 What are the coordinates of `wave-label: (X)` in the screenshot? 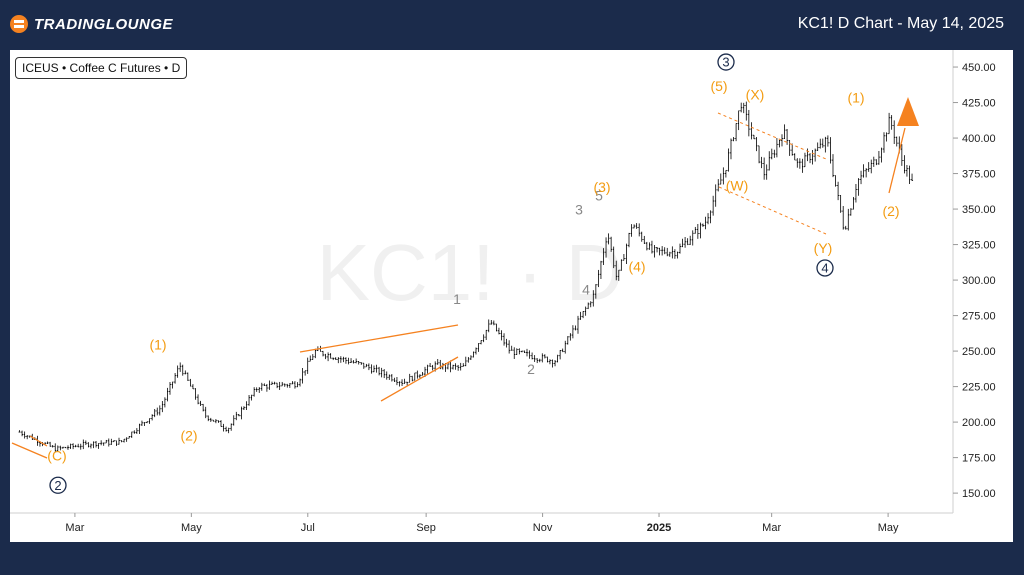 It's located at (755, 95).